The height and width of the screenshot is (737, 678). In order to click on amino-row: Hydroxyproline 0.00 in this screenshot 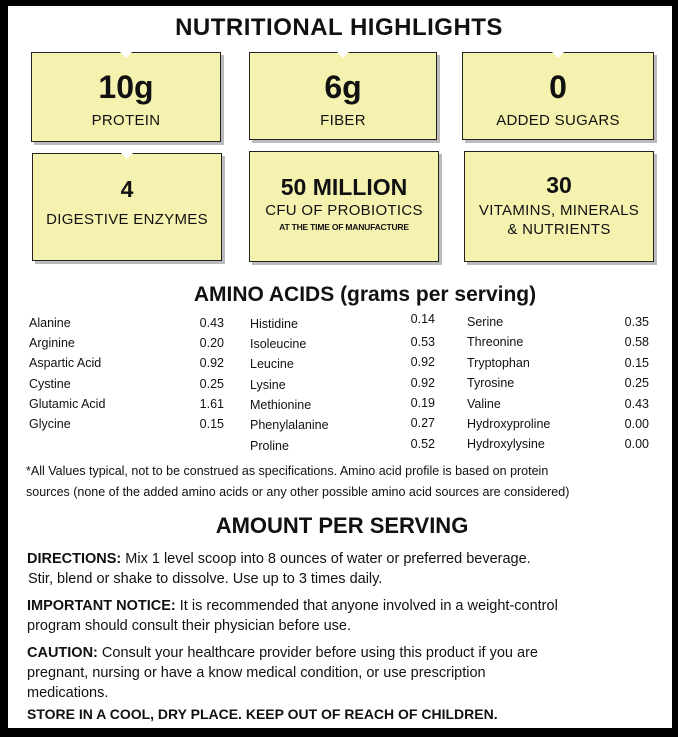, I will do `click(558, 427)`.